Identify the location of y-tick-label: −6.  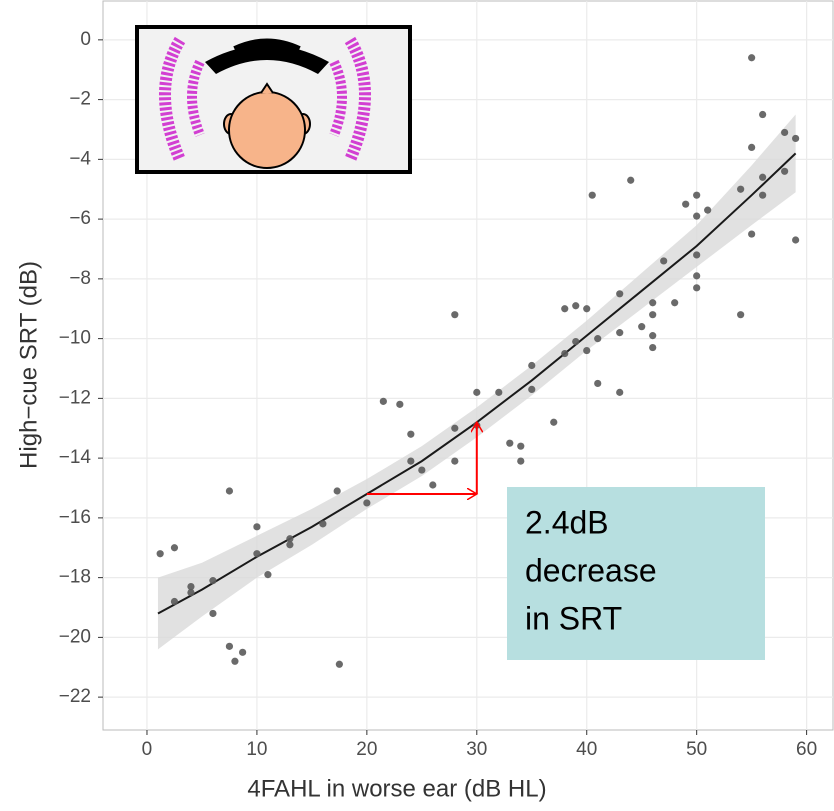
(80, 218).